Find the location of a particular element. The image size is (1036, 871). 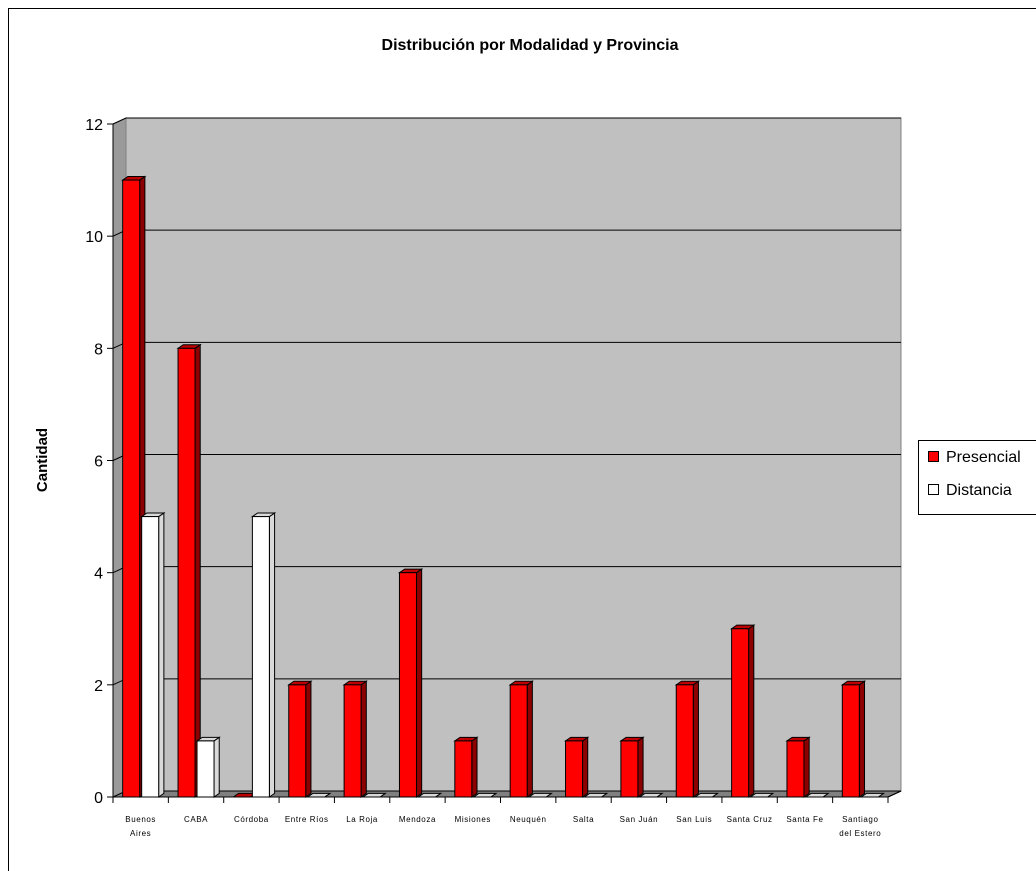

category-label: Mendoza is located at coordinates (417, 819).